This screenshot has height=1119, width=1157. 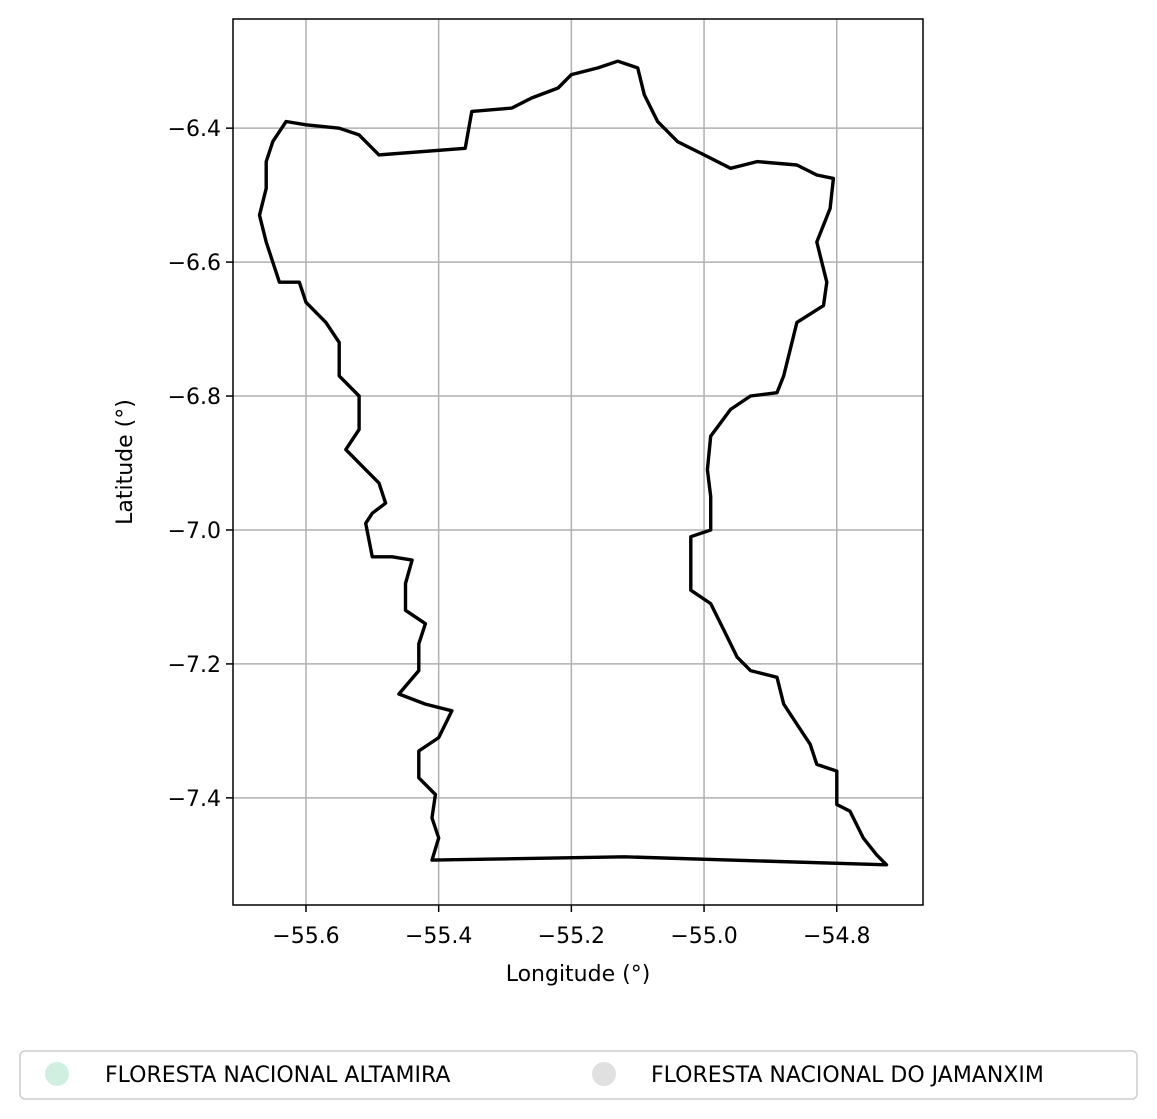 What do you see at coordinates (194, 129) in the screenshot?
I see `y-tick-label: −6.4` at bounding box center [194, 129].